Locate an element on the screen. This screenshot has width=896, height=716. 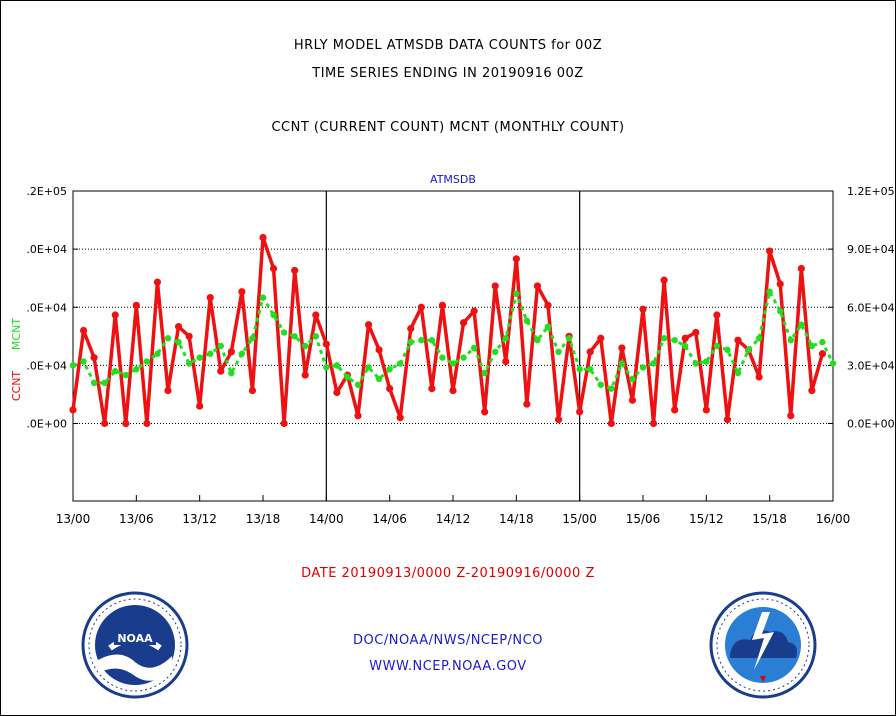
y-tick-left-label: .2E+05 is located at coordinates (46, 191).